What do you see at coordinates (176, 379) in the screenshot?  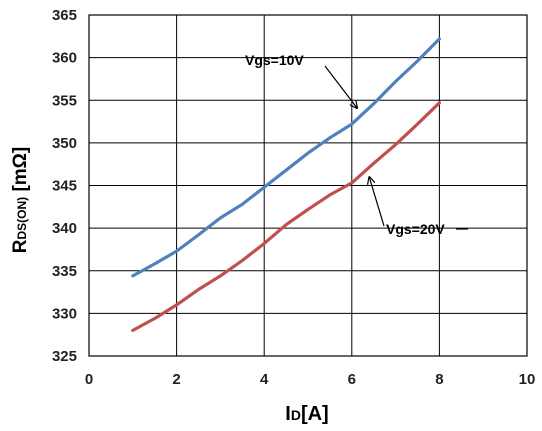 I see `x-tick-label: 2` at bounding box center [176, 379].